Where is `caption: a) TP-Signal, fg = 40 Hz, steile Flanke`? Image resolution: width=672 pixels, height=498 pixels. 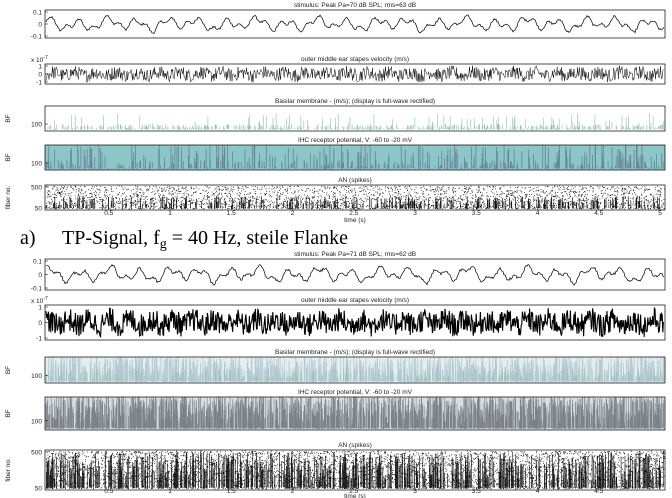 caption: a) TP-Signal, fg = 40 Hz, steile Flanke is located at coordinates (184, 239).